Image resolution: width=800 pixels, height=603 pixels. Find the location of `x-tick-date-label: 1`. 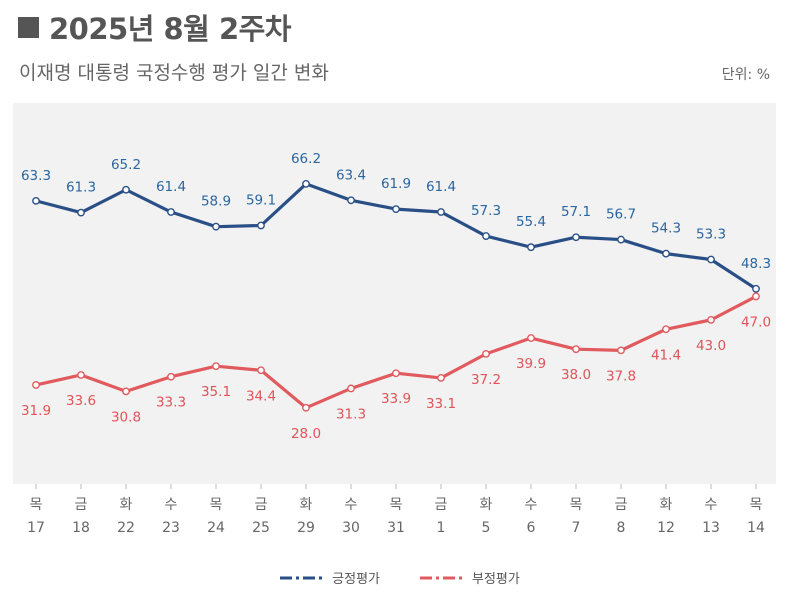

x-tick-date-label: 1 is located at coordinates (441, 528).